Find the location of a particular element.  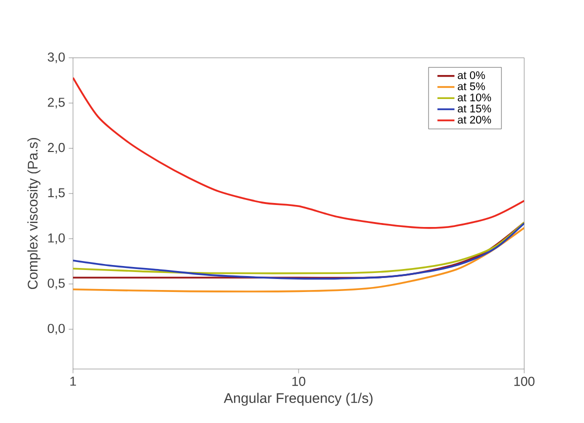

x-tick-label: 100 is located at coordinates (524, 381).